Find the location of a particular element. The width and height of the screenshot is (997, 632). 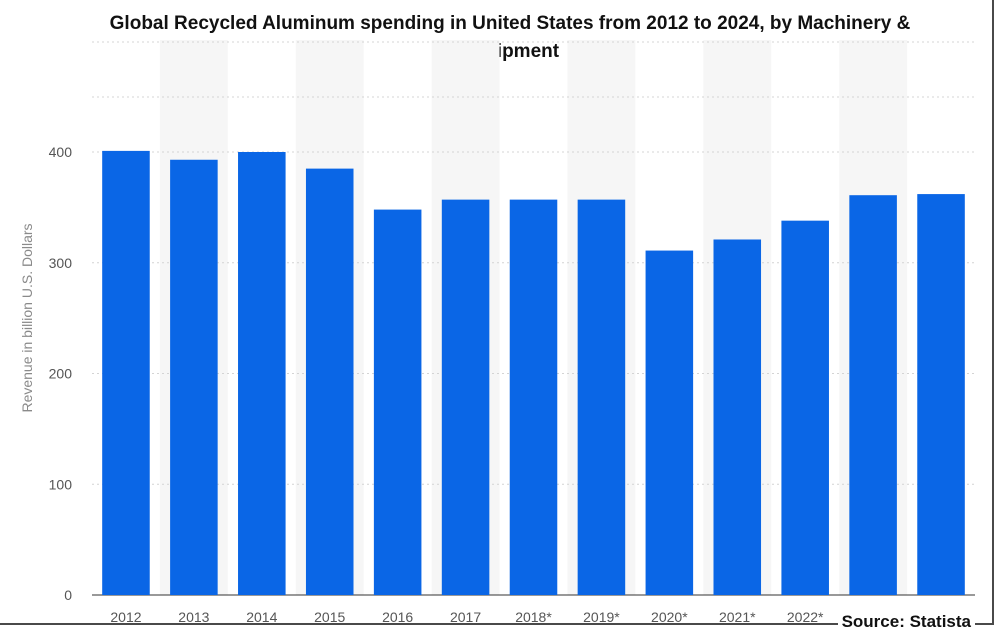

y-tick-label: 100 is located at coordinates (61, 484).